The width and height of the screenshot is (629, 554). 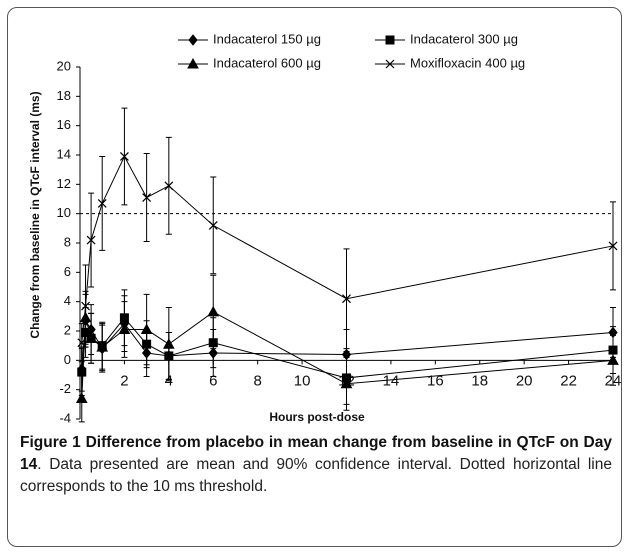 I want to click on legend-label: Indacaterol 600 µg, so click(x=267, y=62).